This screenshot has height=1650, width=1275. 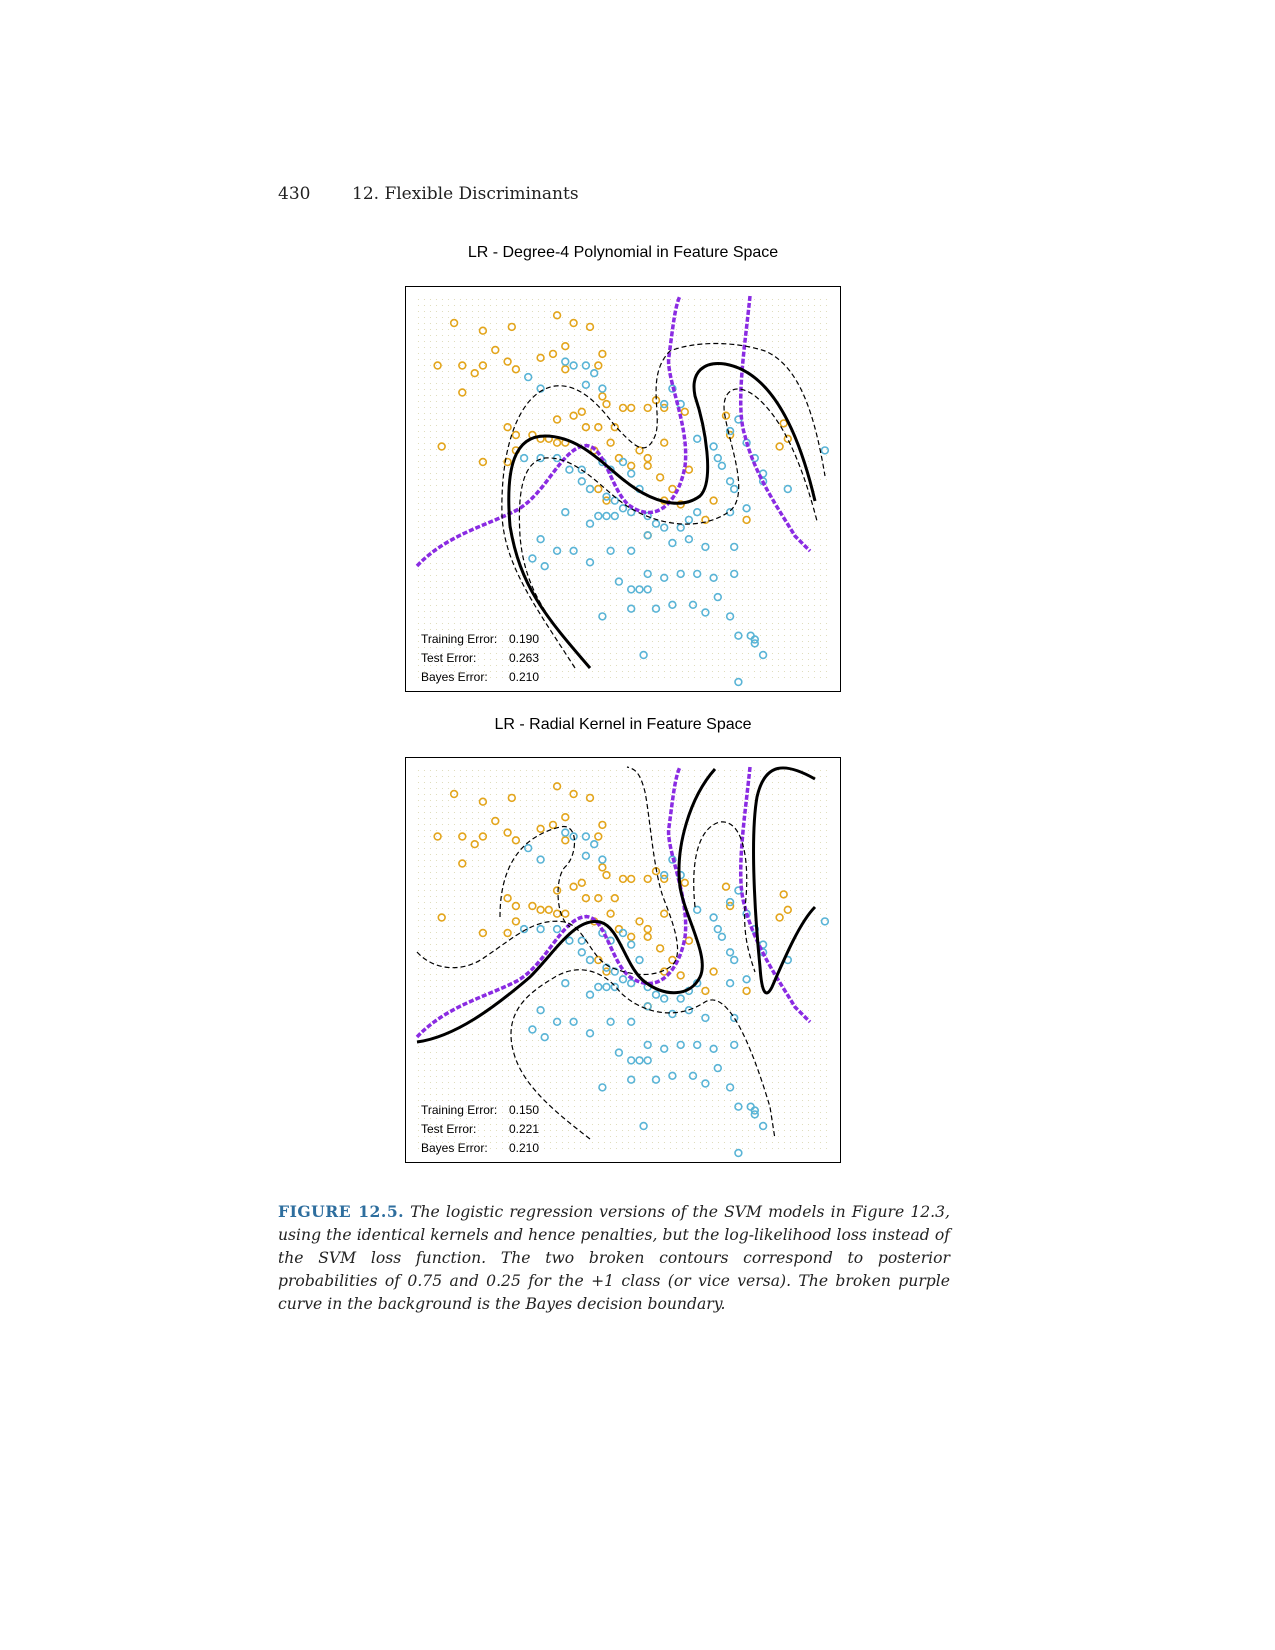 What do you see at coordinates (454, 1148) in the screenshot?
I see `stat-label-bayes-error: Bayes Error:` at bounding box center [454, 1148].